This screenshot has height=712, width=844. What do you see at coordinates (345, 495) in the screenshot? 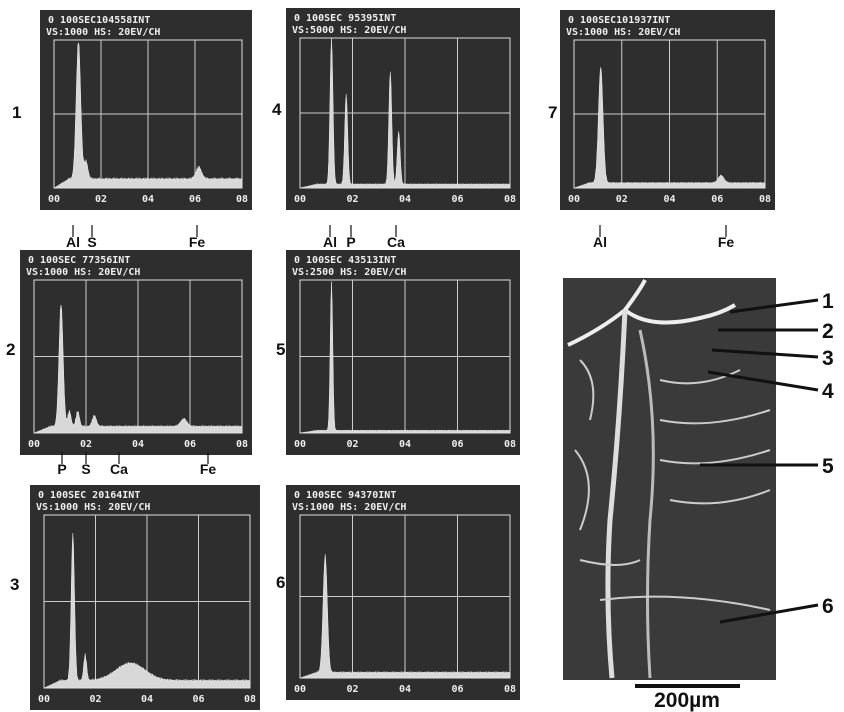
I see `header: 0 100SEC 94370INT` at bounding box center [345, 495].